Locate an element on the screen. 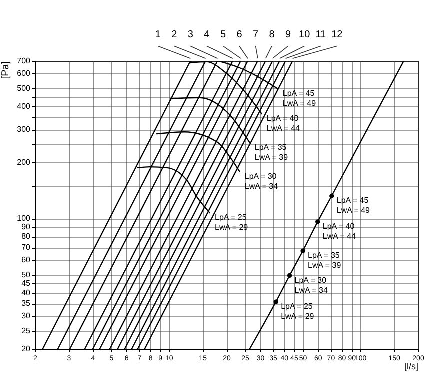  y-tick-label: 20 is located at coordinates (27, 349).